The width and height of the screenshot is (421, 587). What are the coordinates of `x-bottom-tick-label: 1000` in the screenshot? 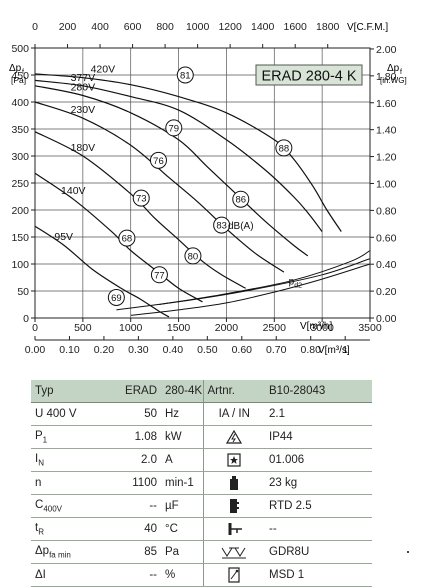 It's located at (131, 328).